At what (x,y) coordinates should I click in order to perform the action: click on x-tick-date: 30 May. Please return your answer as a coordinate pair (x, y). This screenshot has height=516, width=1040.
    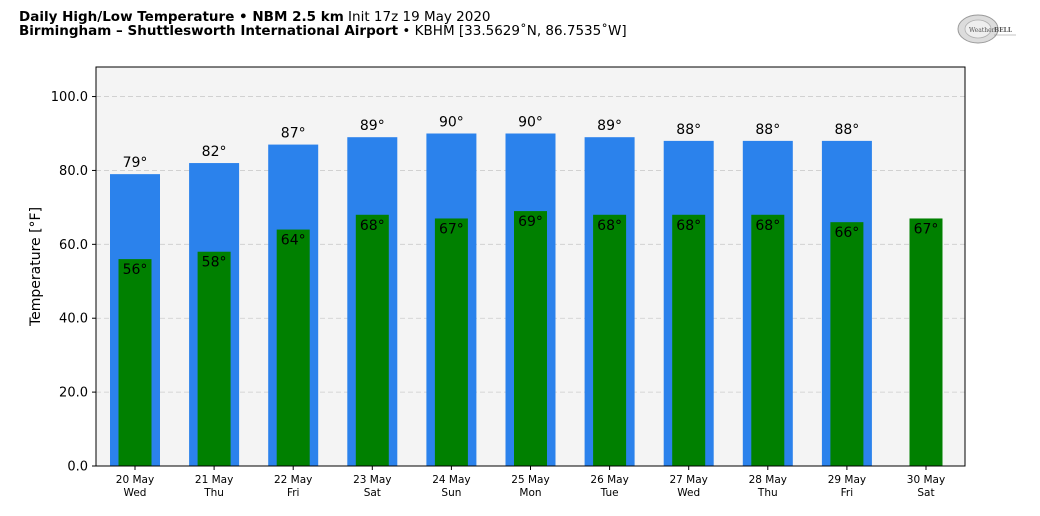
    Looking at the image, I should click on (926, 480).